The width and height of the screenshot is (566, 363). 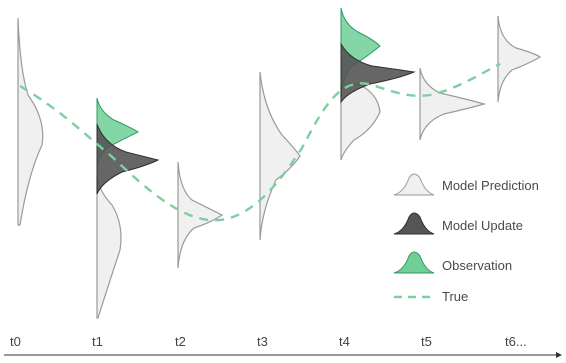 I want to click on tick-label-t1: t1, so click(x=97, y=341).